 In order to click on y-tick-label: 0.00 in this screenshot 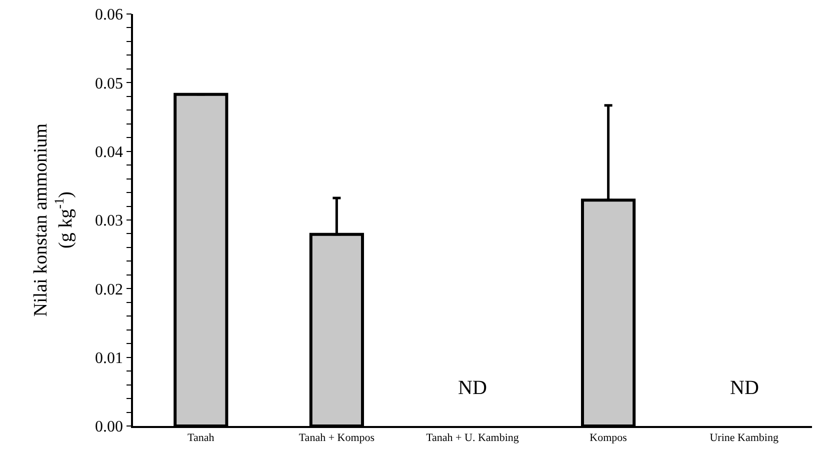, I will do `click(109, 427)`.